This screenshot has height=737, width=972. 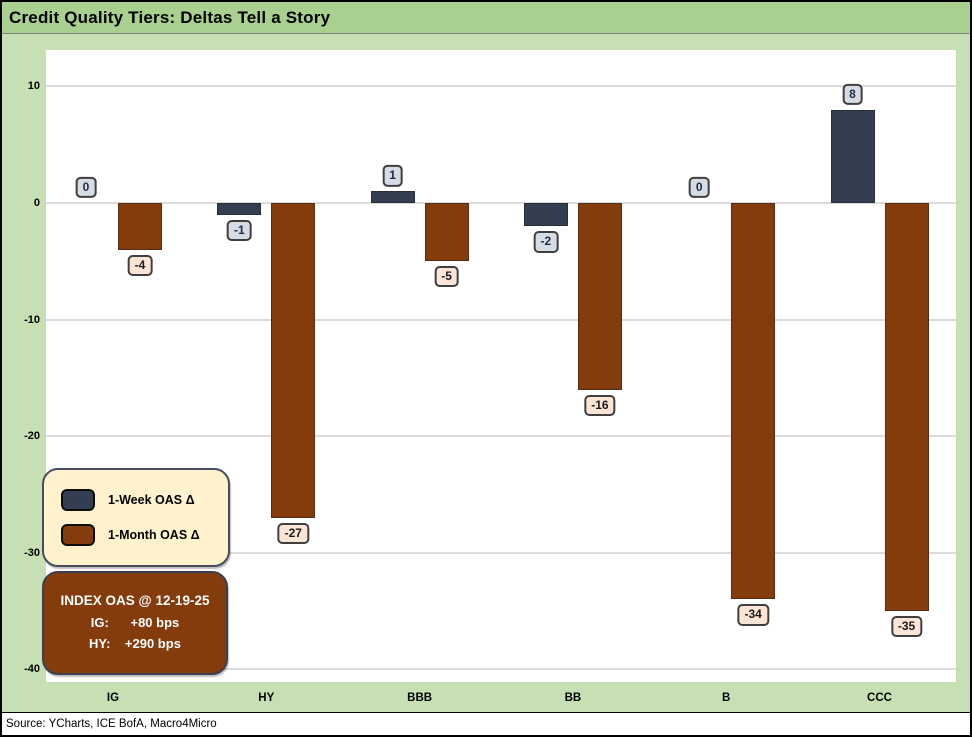 What do you see at coordinates (154, 535) in the screenshot?
I see `legend-label: 1-Month OAS Δ` at bounding box center [154, 535].